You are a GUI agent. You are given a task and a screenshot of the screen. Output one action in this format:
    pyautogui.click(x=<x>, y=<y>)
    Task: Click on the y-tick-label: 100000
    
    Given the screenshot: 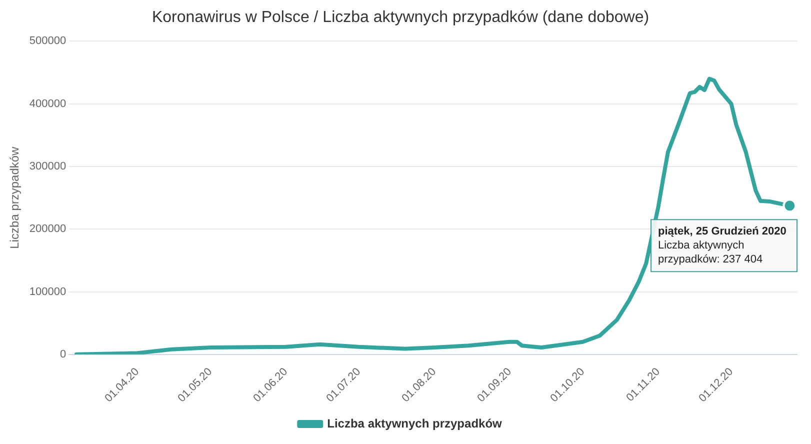 What is the action you would take?
    pyautogui.click(x=47, y=292)
    